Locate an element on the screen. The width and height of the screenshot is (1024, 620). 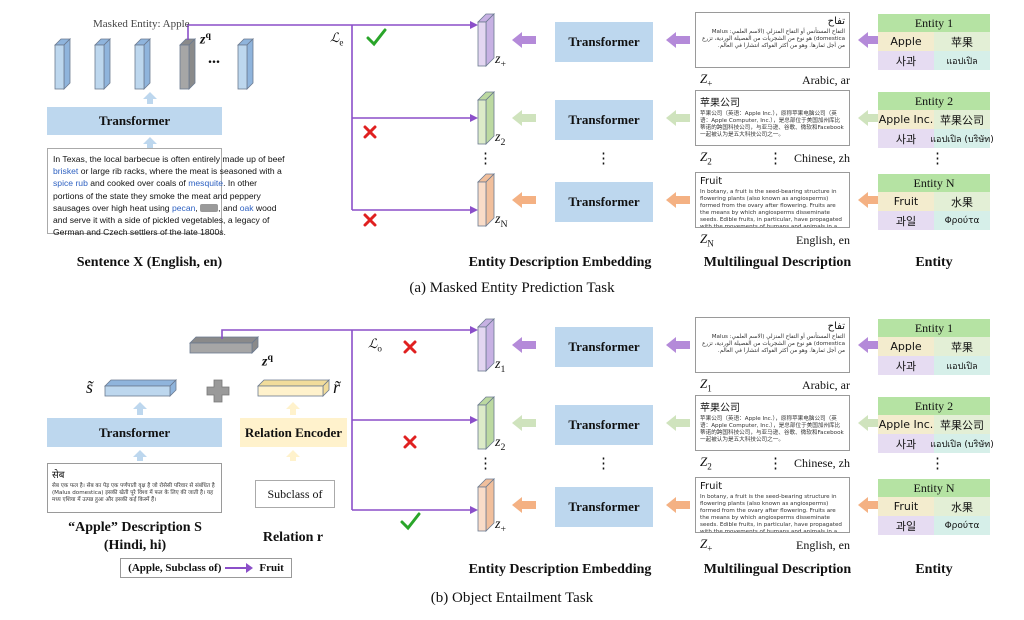
sentence-text: and cooked over coals of is located at coordinates (138, 183).